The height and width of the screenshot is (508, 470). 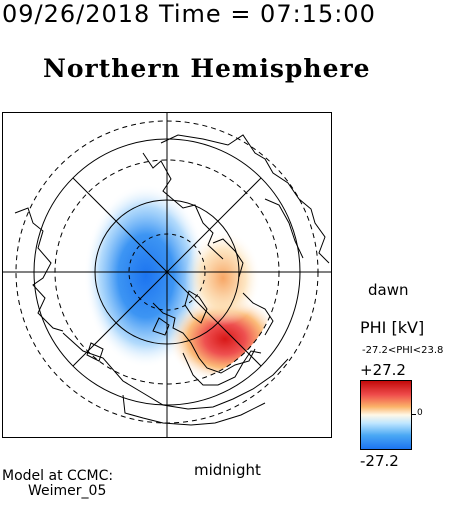 What do you see at coordinates (392, 327) in the screenshot?
I see `colorbar-title: PHI [kV]` at bounding box center [392, 327].